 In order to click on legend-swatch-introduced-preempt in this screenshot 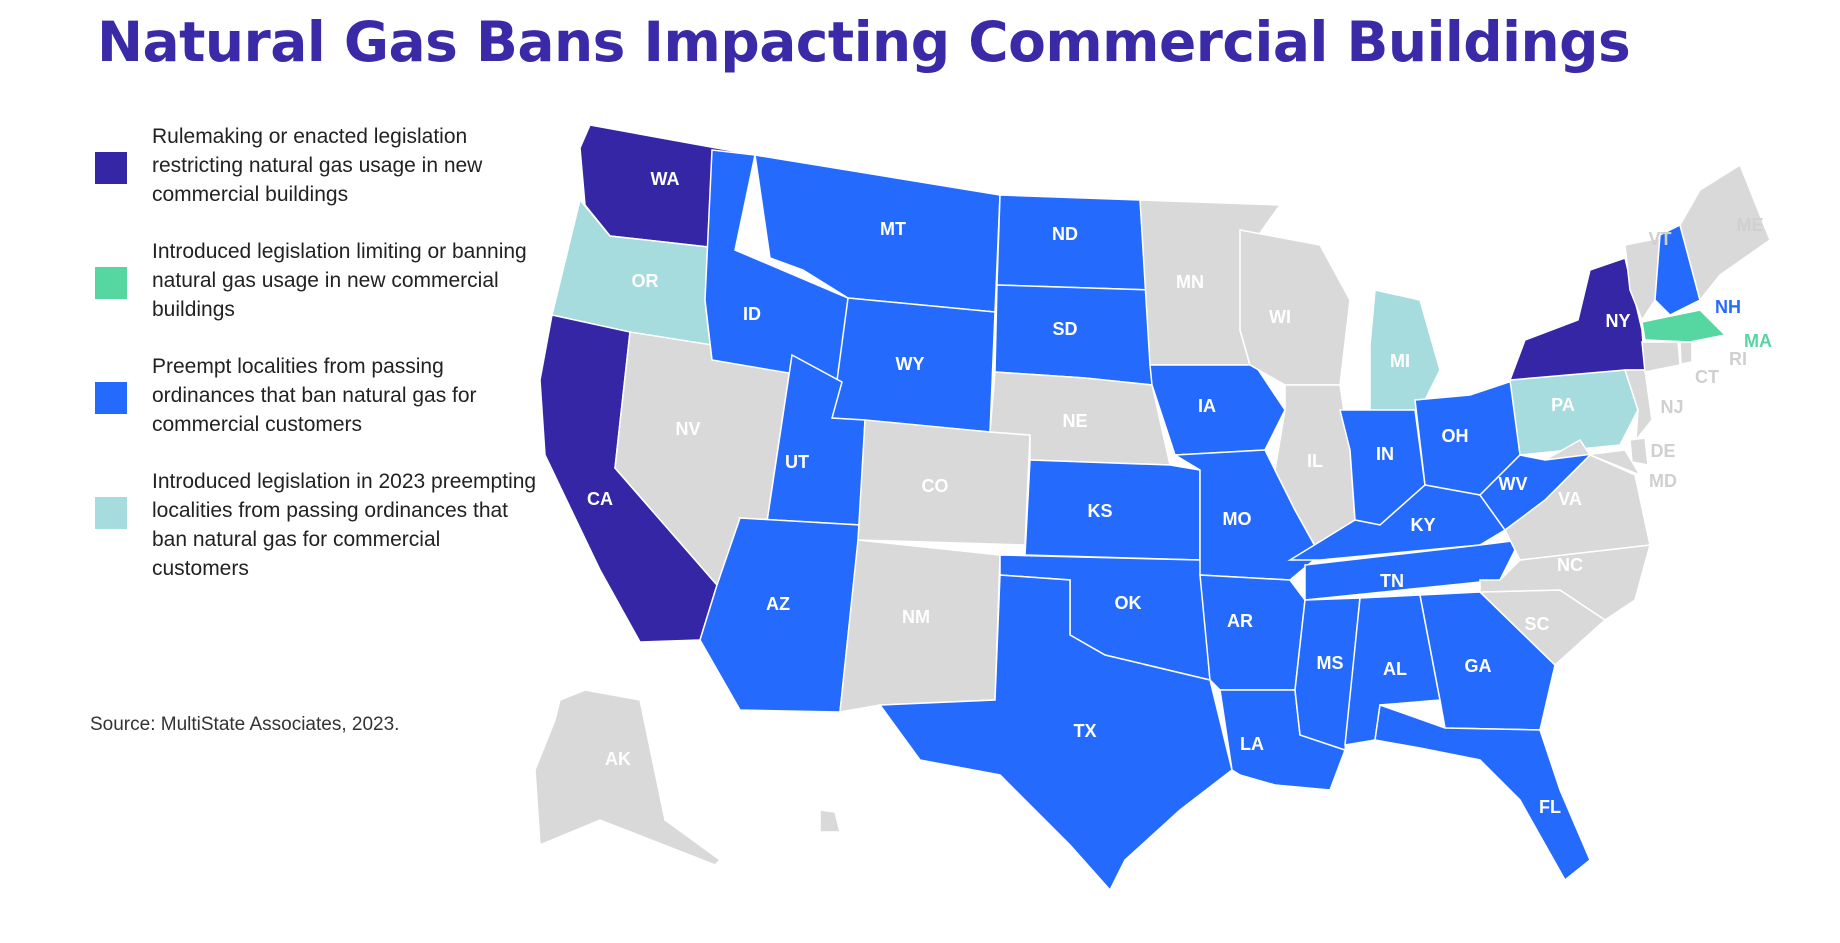, I will do `click(111, 513)`.